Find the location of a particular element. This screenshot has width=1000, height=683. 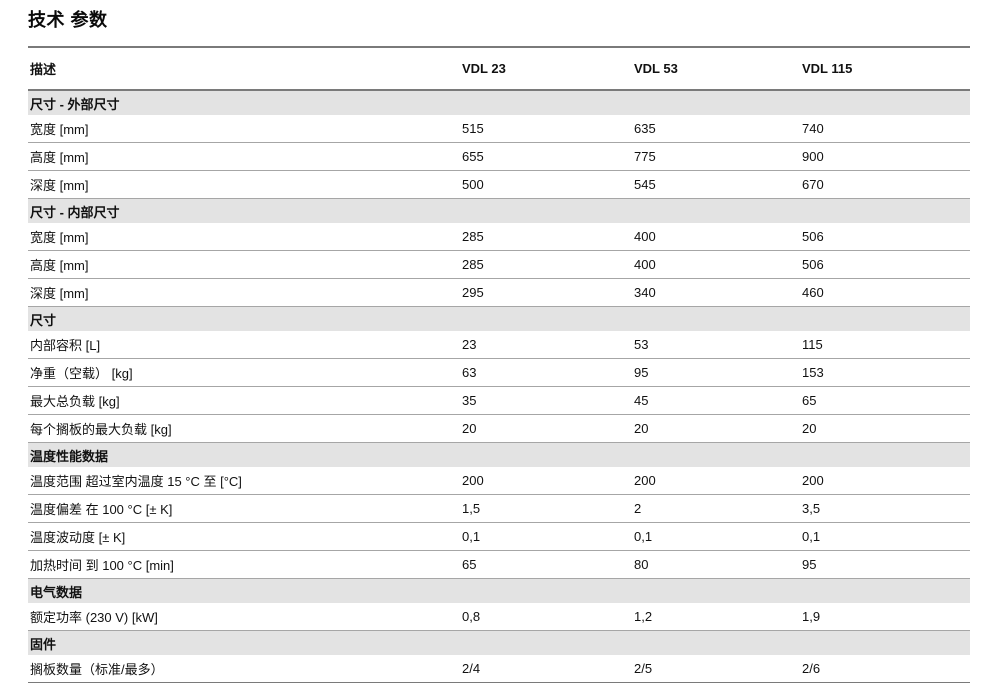

spec-row: 高度 [mm] 655 775 900 is located at coordinates (499, 157).